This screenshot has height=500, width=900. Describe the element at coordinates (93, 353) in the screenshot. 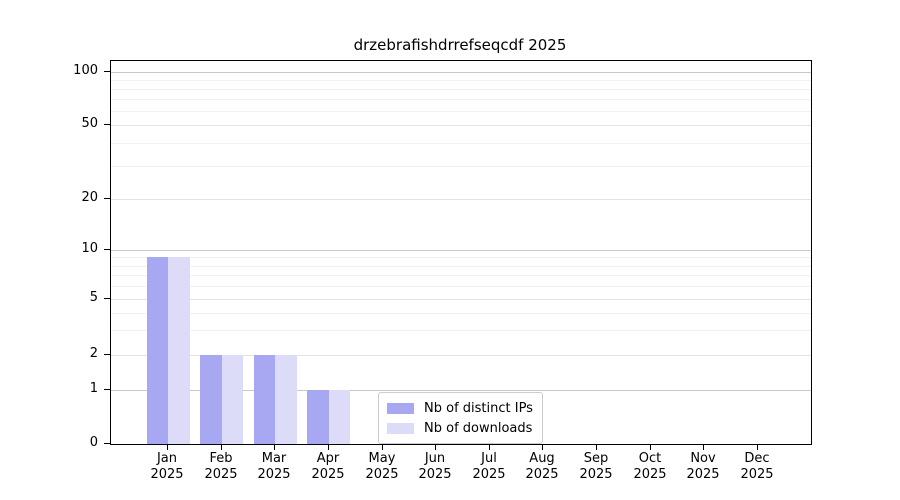

I see `y-tick-label: 2` at that location.